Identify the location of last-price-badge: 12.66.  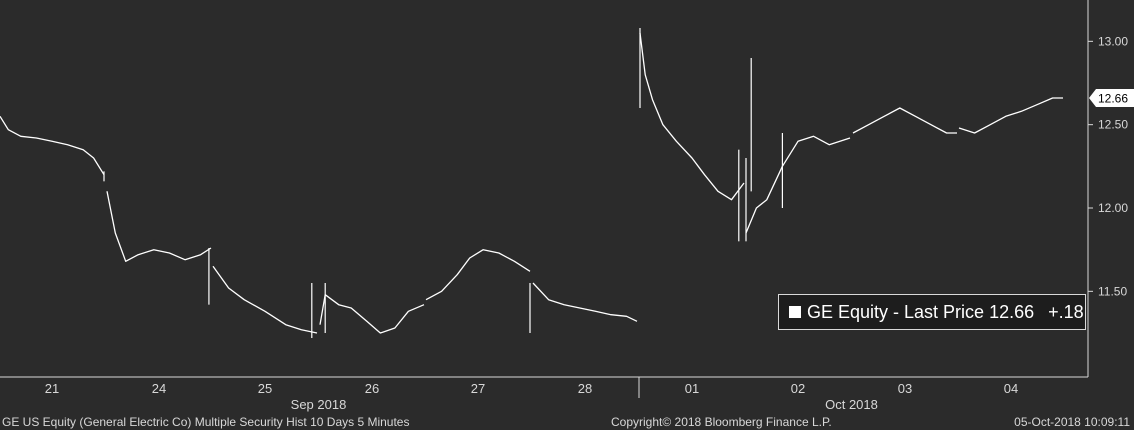
(1111, 98).